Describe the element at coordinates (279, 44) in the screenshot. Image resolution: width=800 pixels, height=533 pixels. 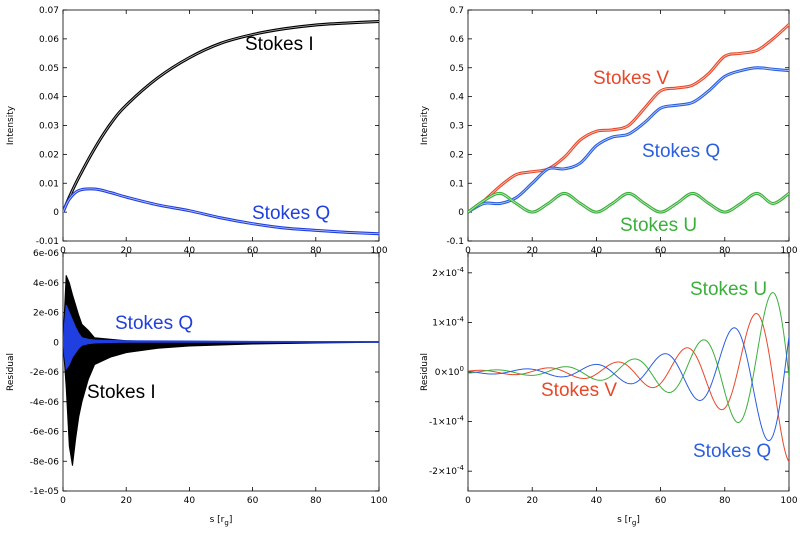
I see `annotation-stokes-i-top: Stokes I` at that location.